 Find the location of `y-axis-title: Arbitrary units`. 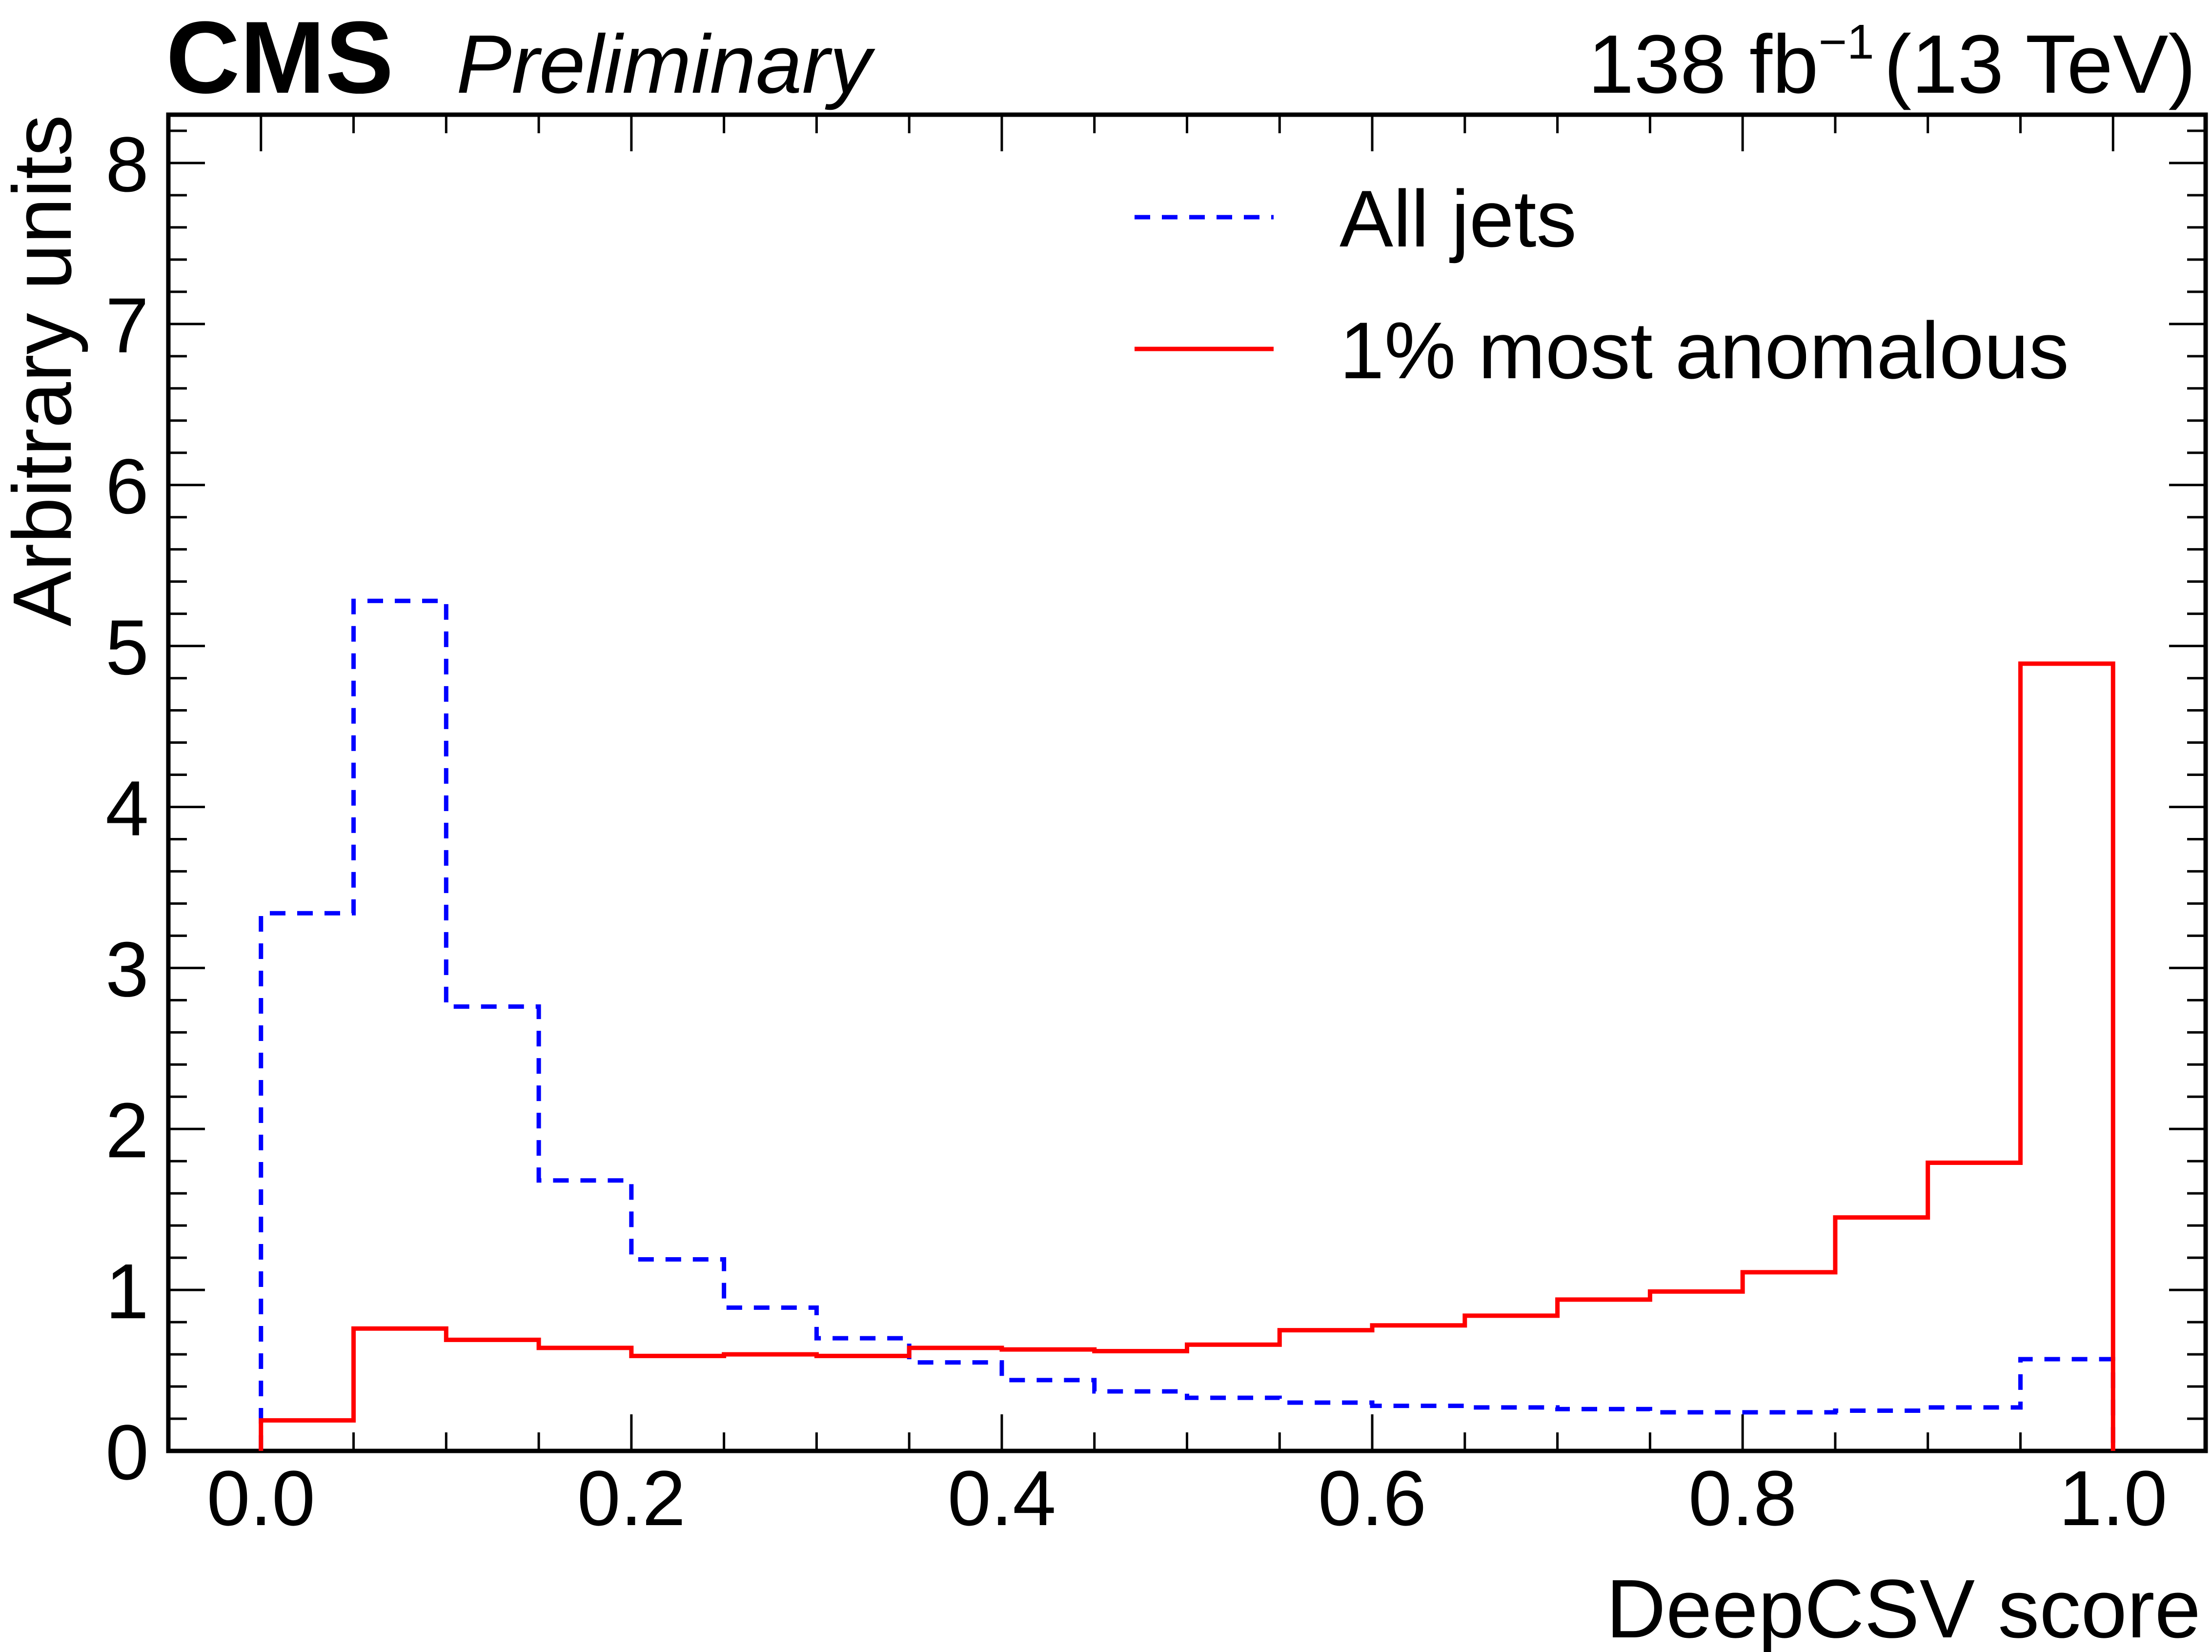

y-axis-title: Arbitrary units is located at coordinates (44, 371).